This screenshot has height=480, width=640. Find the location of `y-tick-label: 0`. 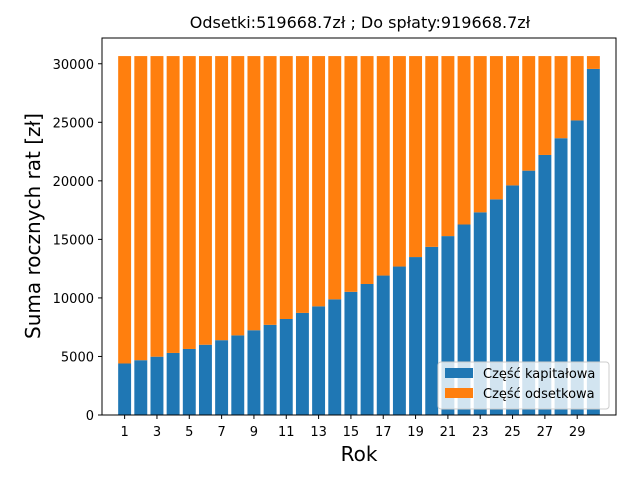

y-tick-label: 0 is located at coordinates (90, 416).